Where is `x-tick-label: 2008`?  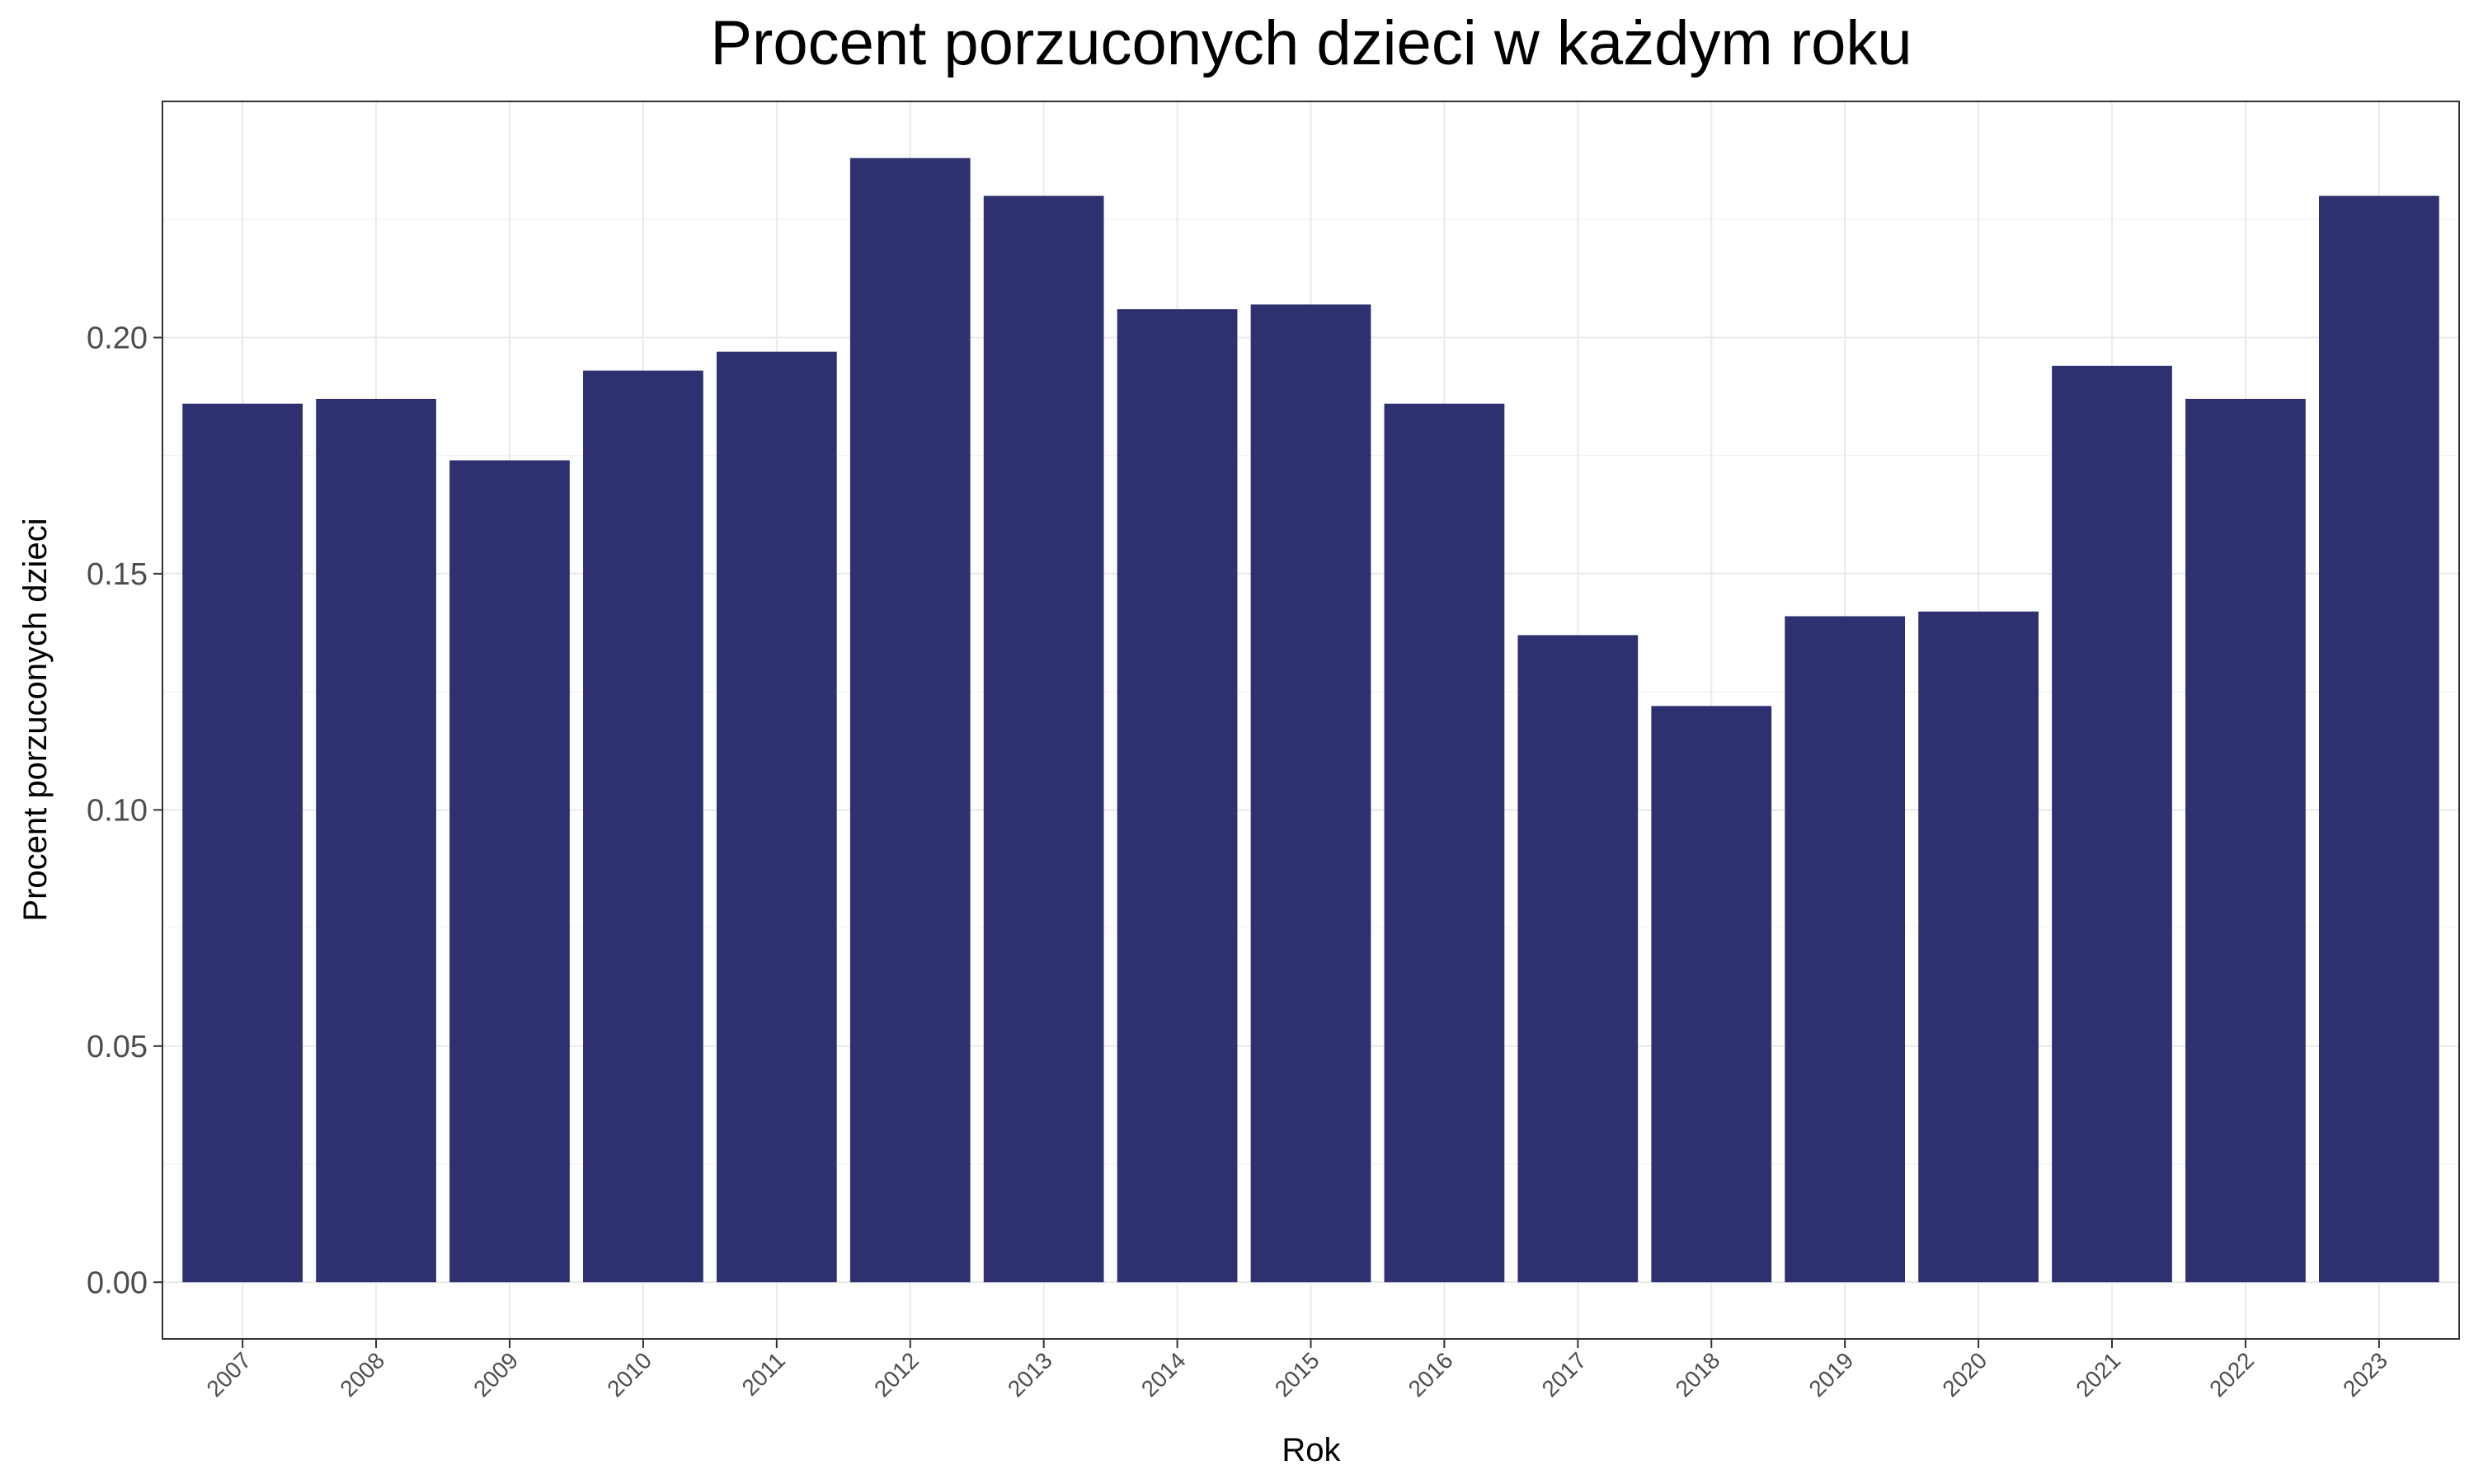
x-tick-label: 2008 is located at coordinates (362, 1374).